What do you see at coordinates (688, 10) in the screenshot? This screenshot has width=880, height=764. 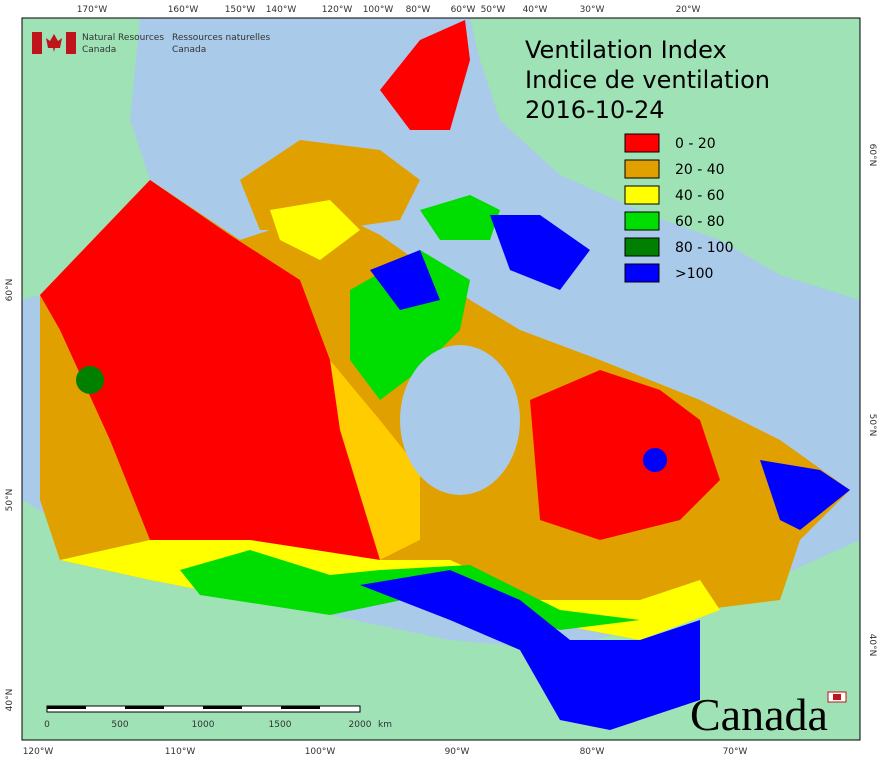 I see `longitude-label: 20°W` at bounding box center [688, 10].